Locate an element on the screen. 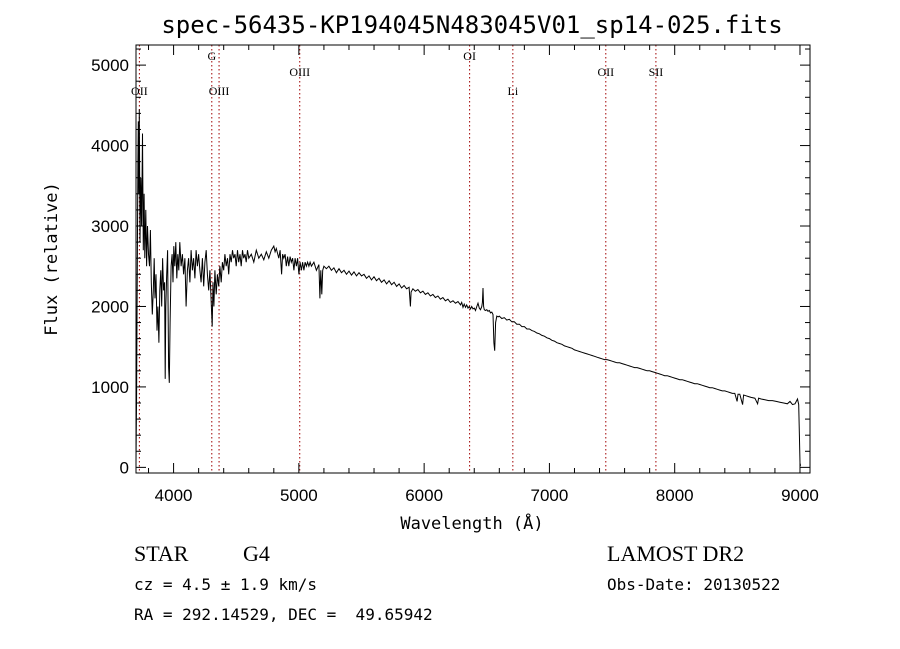 This screenshot has width=900, height=649. object-subclass: G4 is located at coordinates (256, 553).